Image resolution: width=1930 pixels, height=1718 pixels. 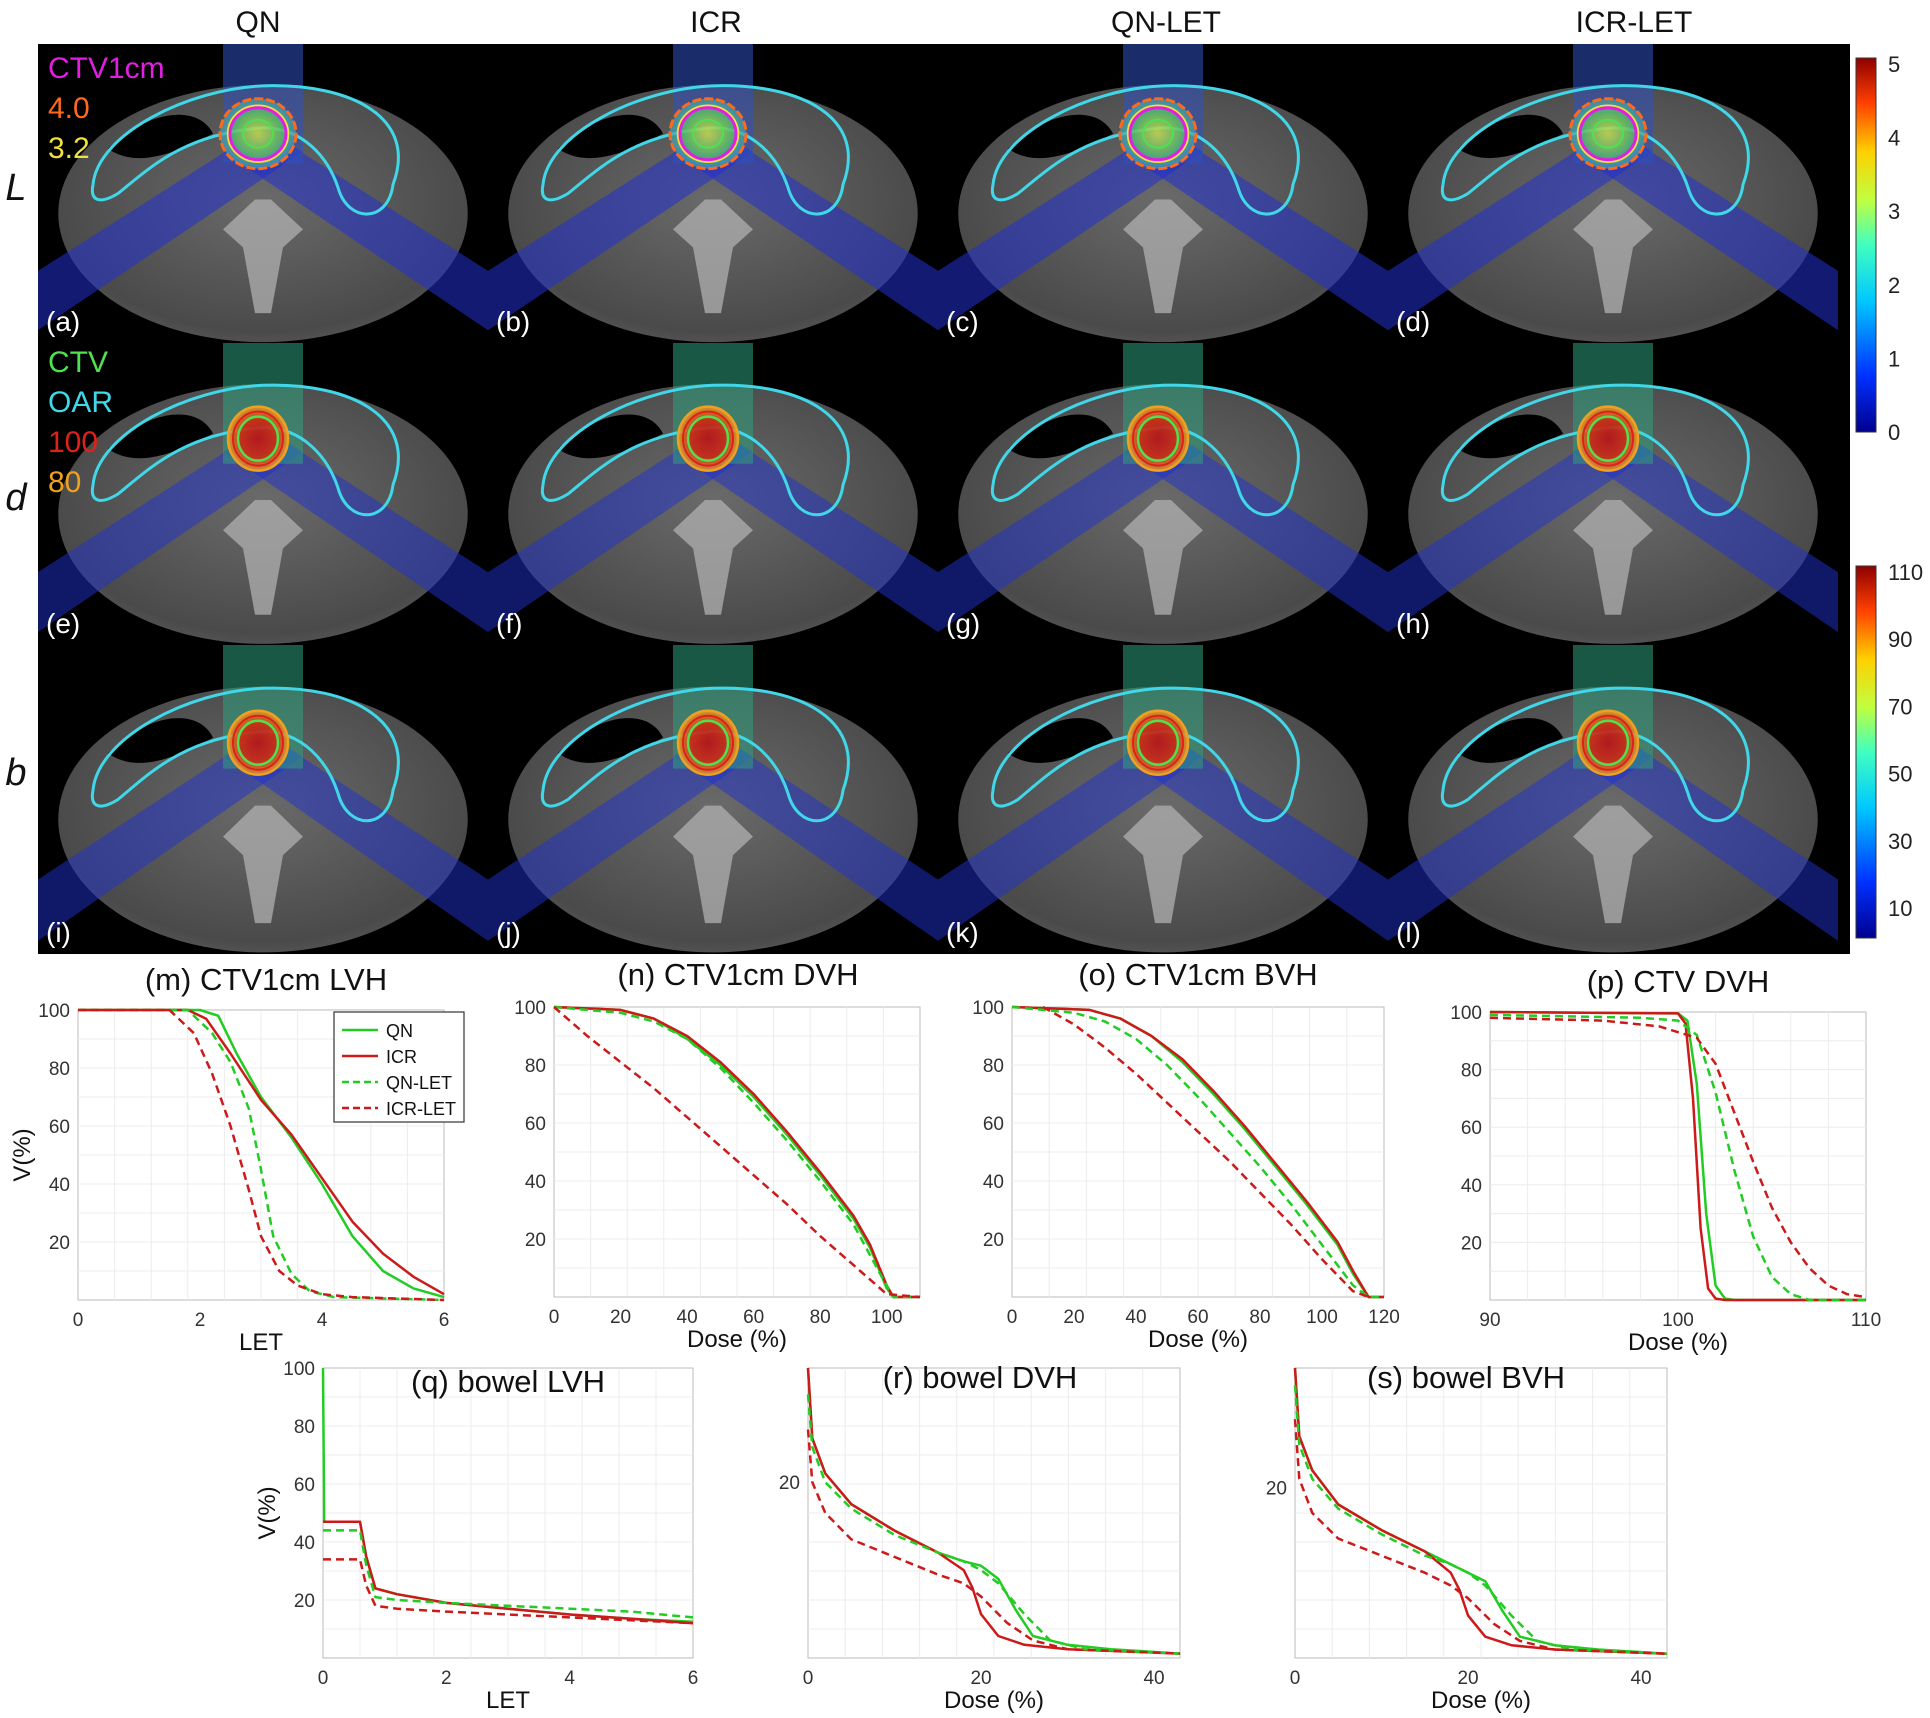 I want to click on x-tick-label: 80, so click(x=820, y=1317).